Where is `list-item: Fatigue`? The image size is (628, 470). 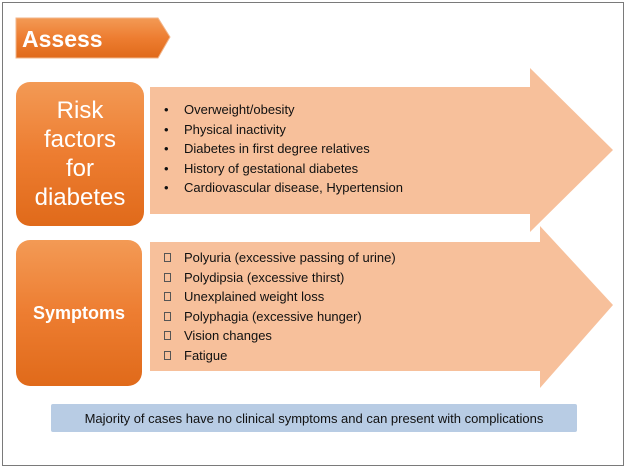
list-item: Fatigue is located at coordinates (278, 356).